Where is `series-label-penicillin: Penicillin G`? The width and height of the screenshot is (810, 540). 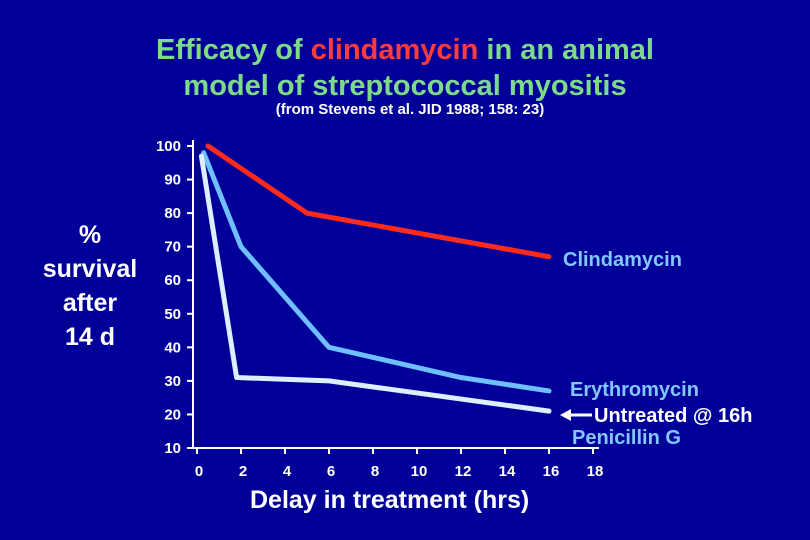 series-label-penicillin: Penicillin G is located at coordinates (626, 438).